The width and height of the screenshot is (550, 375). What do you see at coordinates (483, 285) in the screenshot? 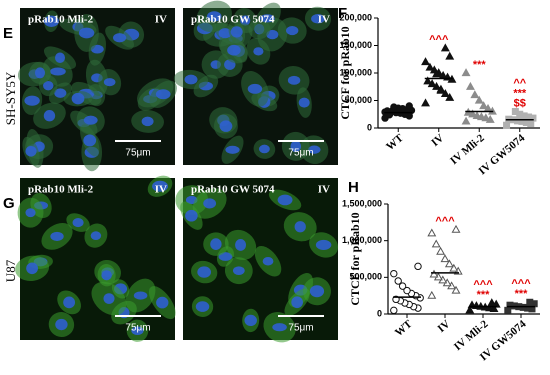
I see `significance-label: ^^^` at bounding box center [483, 285].